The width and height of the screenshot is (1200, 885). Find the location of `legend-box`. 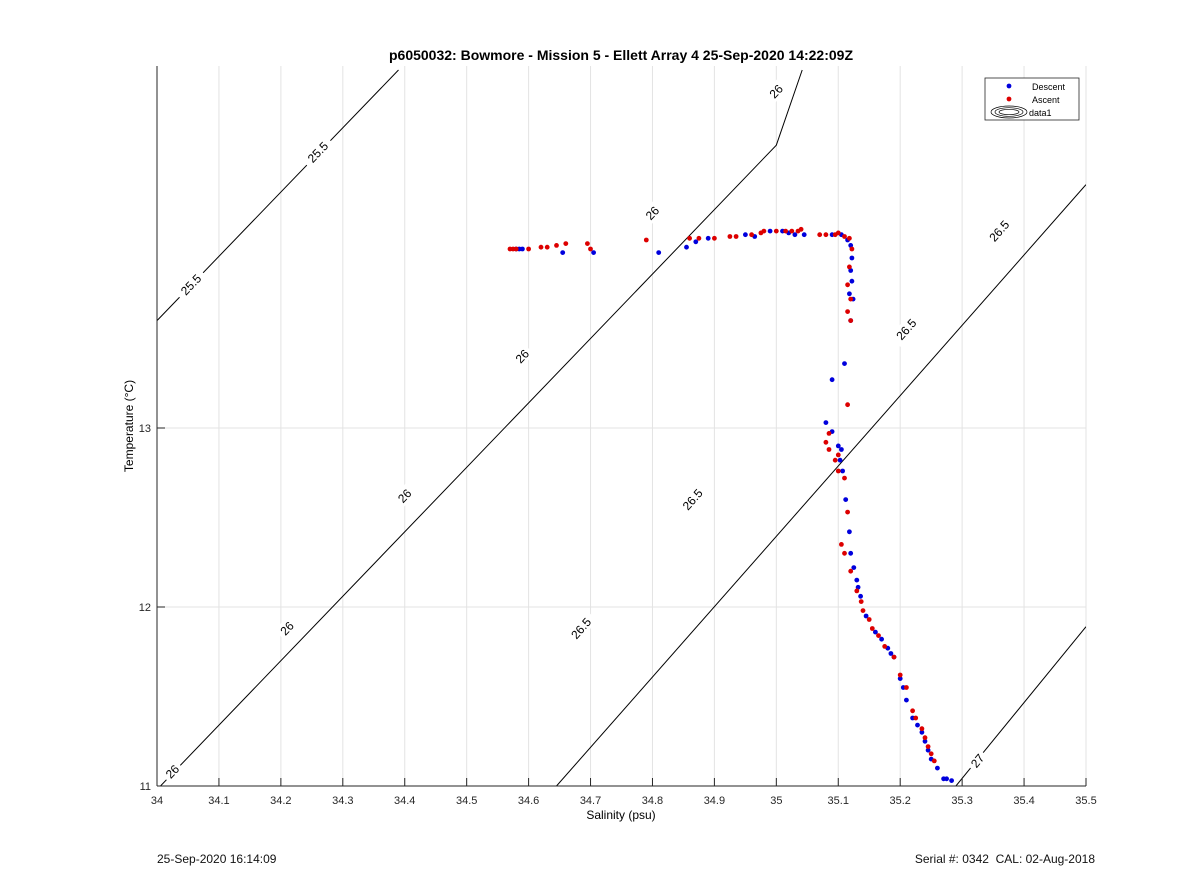

legend-box is located at coordinates (1032, 99).